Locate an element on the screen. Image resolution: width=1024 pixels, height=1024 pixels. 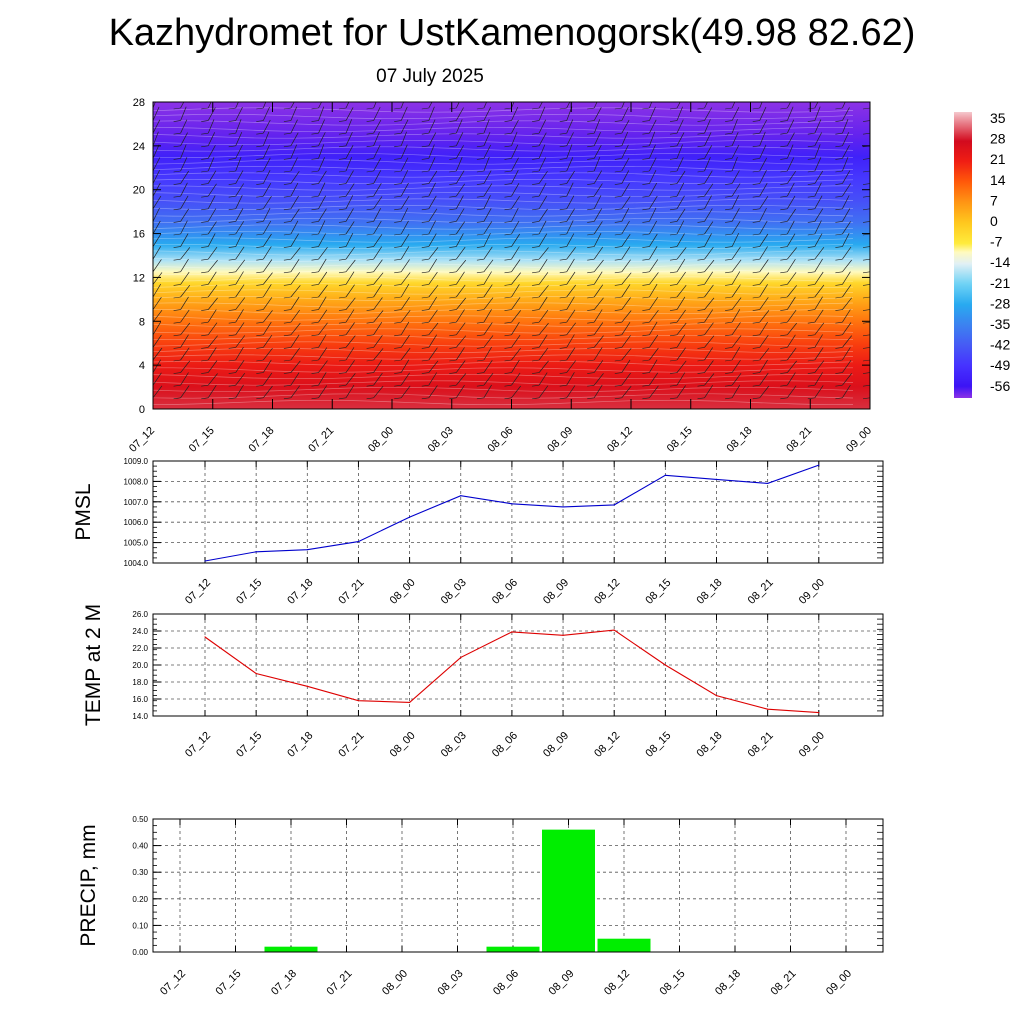
xtick-label: 07_21 is located at coordinates (351, 592).